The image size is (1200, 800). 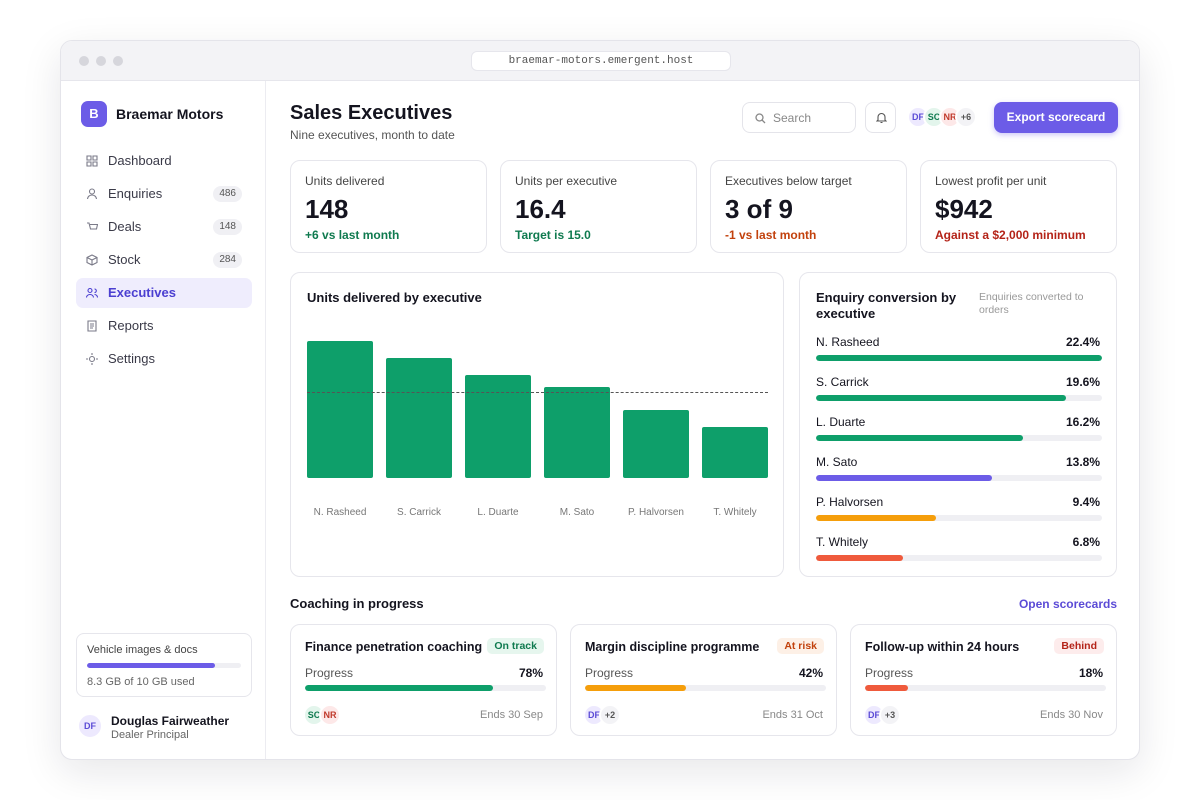 I want to click on kpi-value: 16.4, so click(x=540, y=209).